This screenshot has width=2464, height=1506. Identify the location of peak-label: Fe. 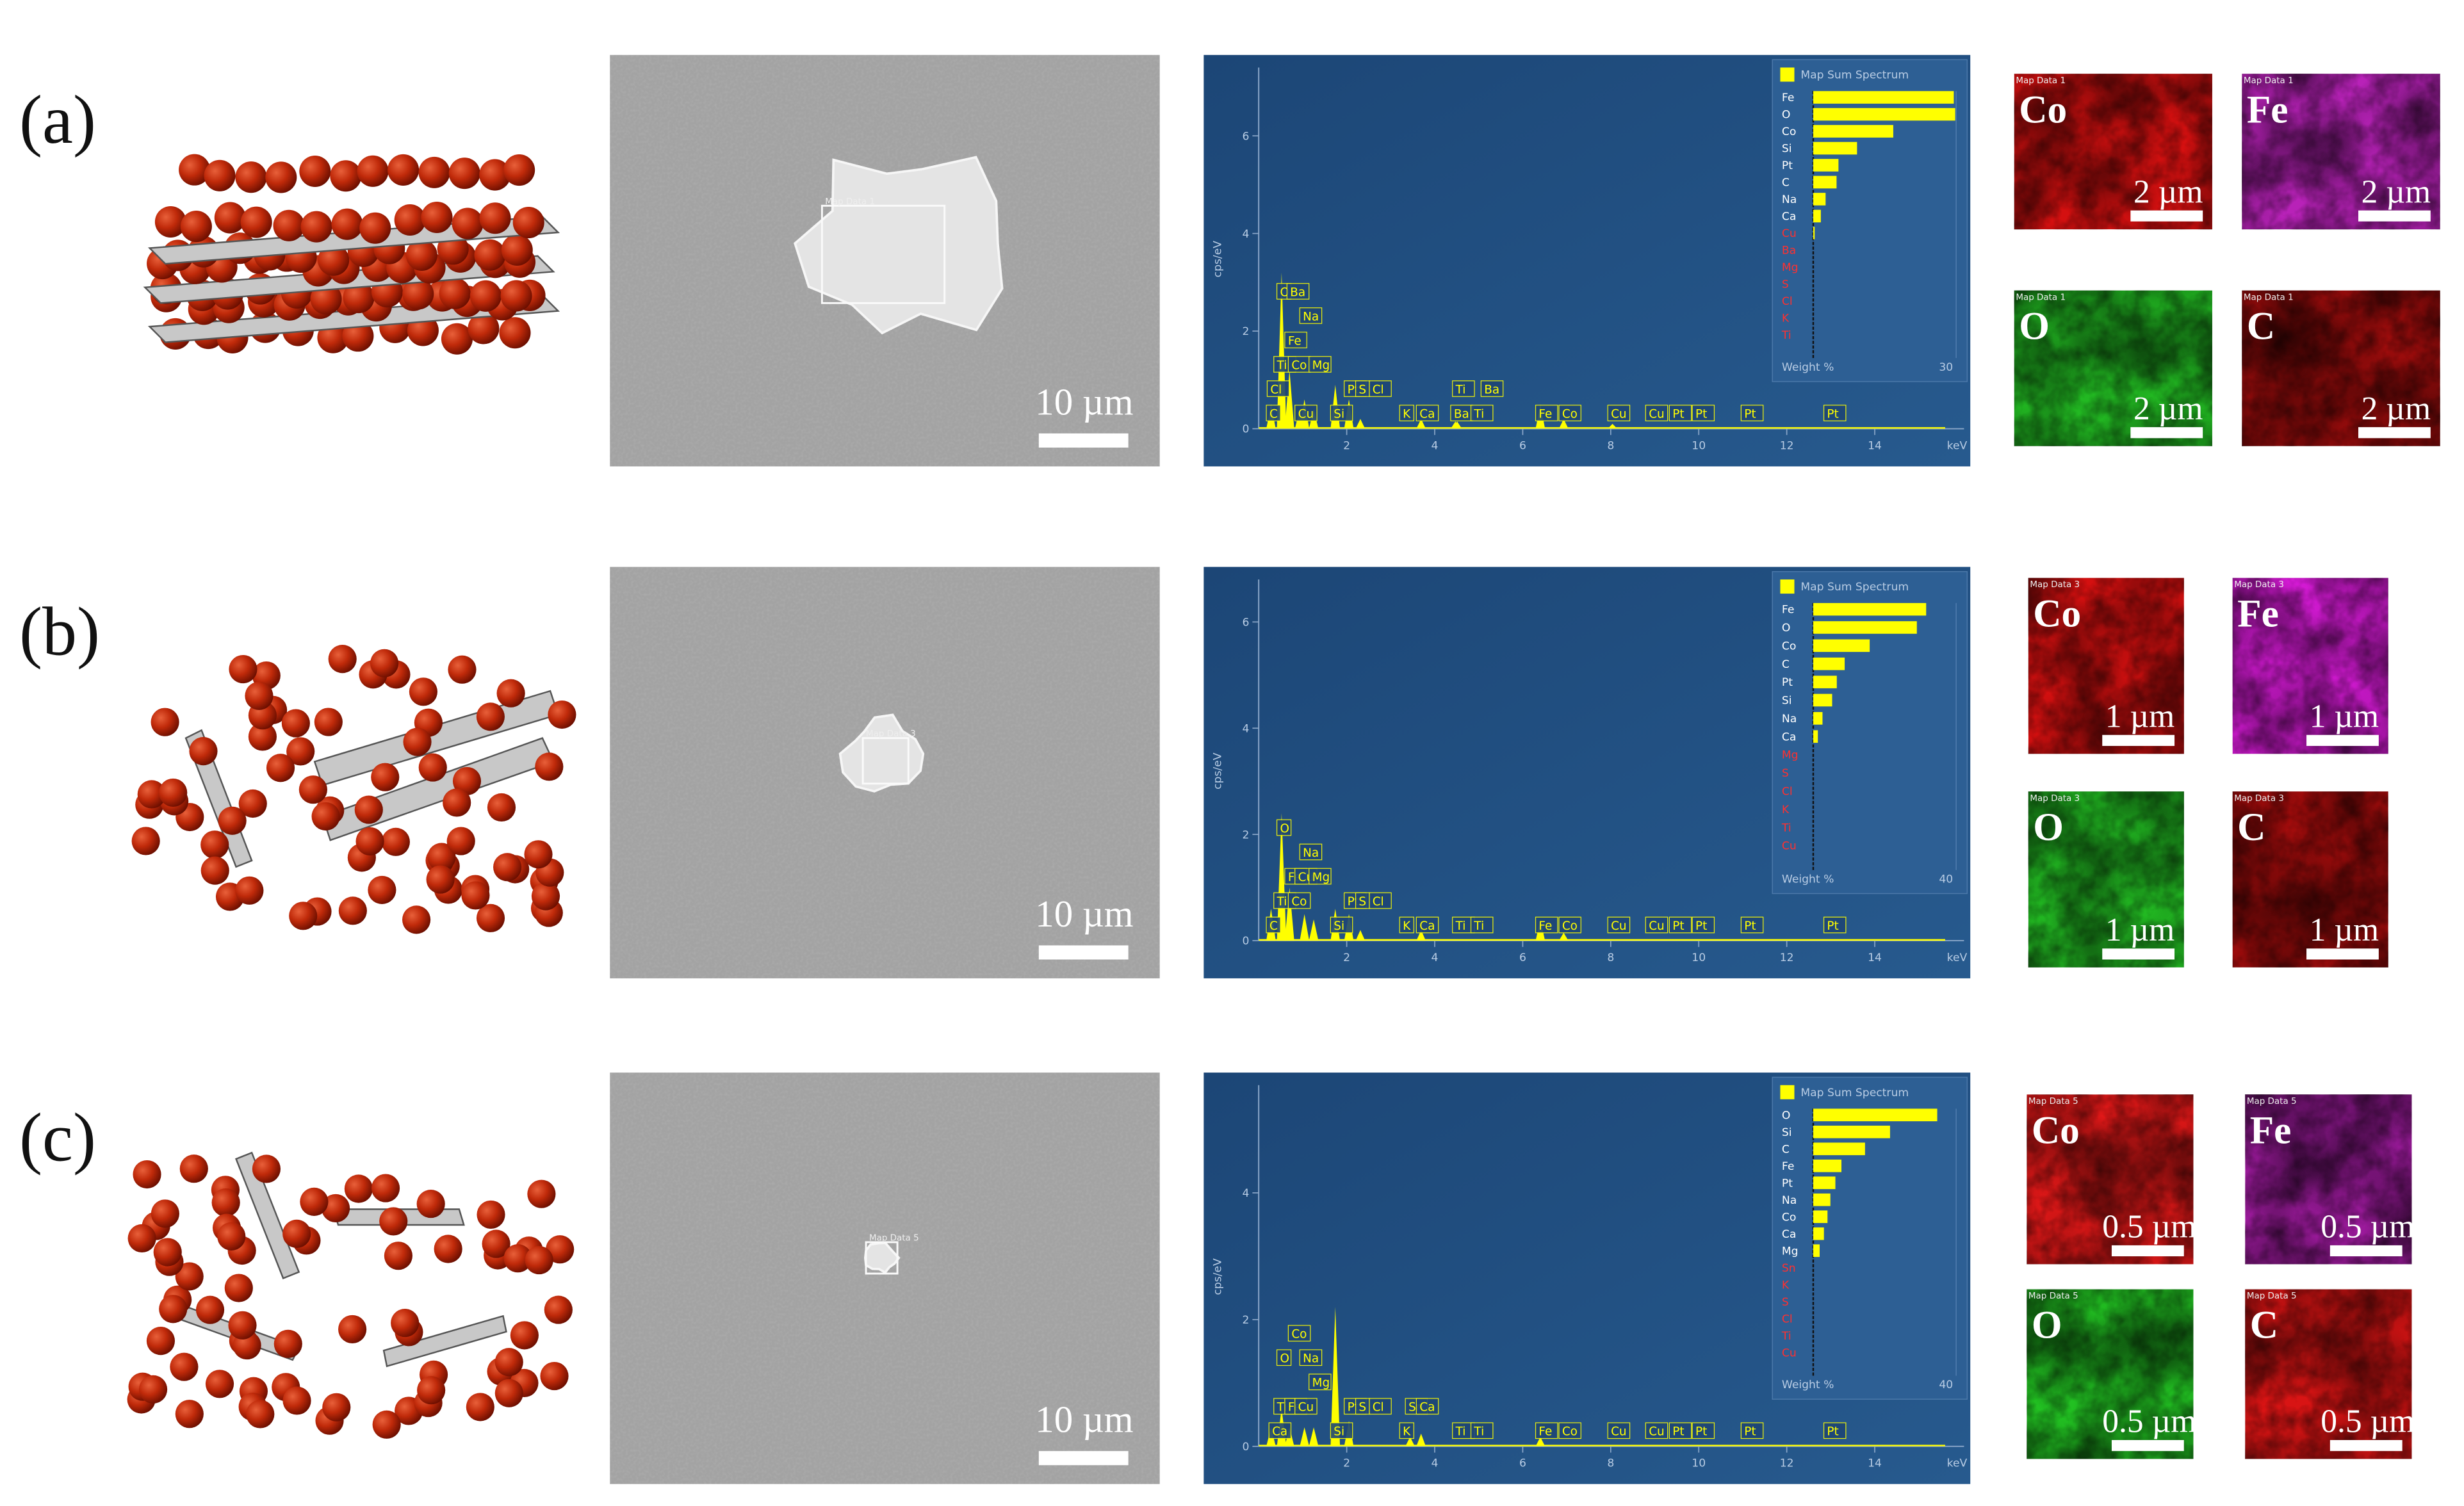
(1545, 1432).